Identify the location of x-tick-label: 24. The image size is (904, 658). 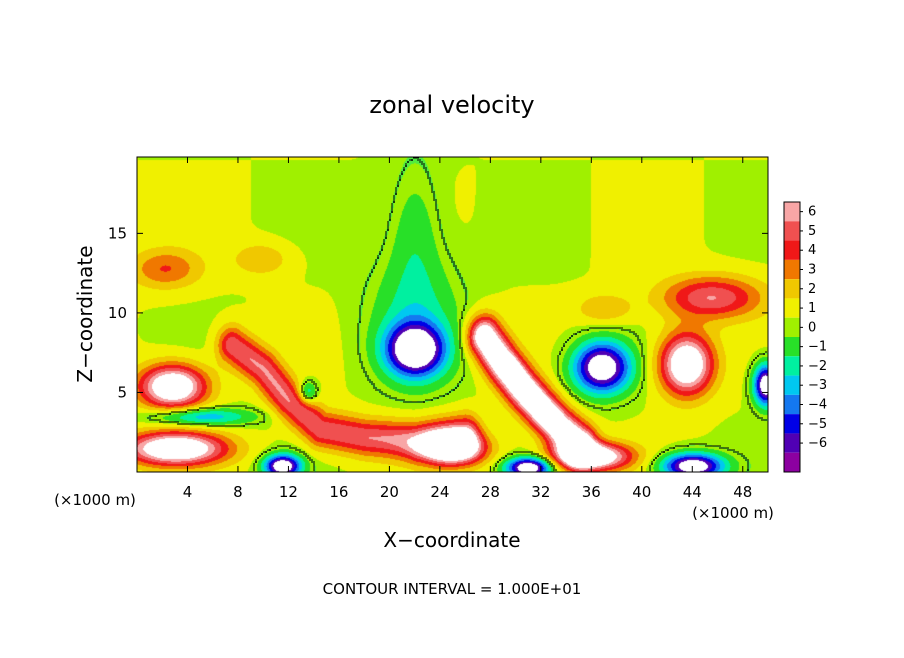
(439, 492).